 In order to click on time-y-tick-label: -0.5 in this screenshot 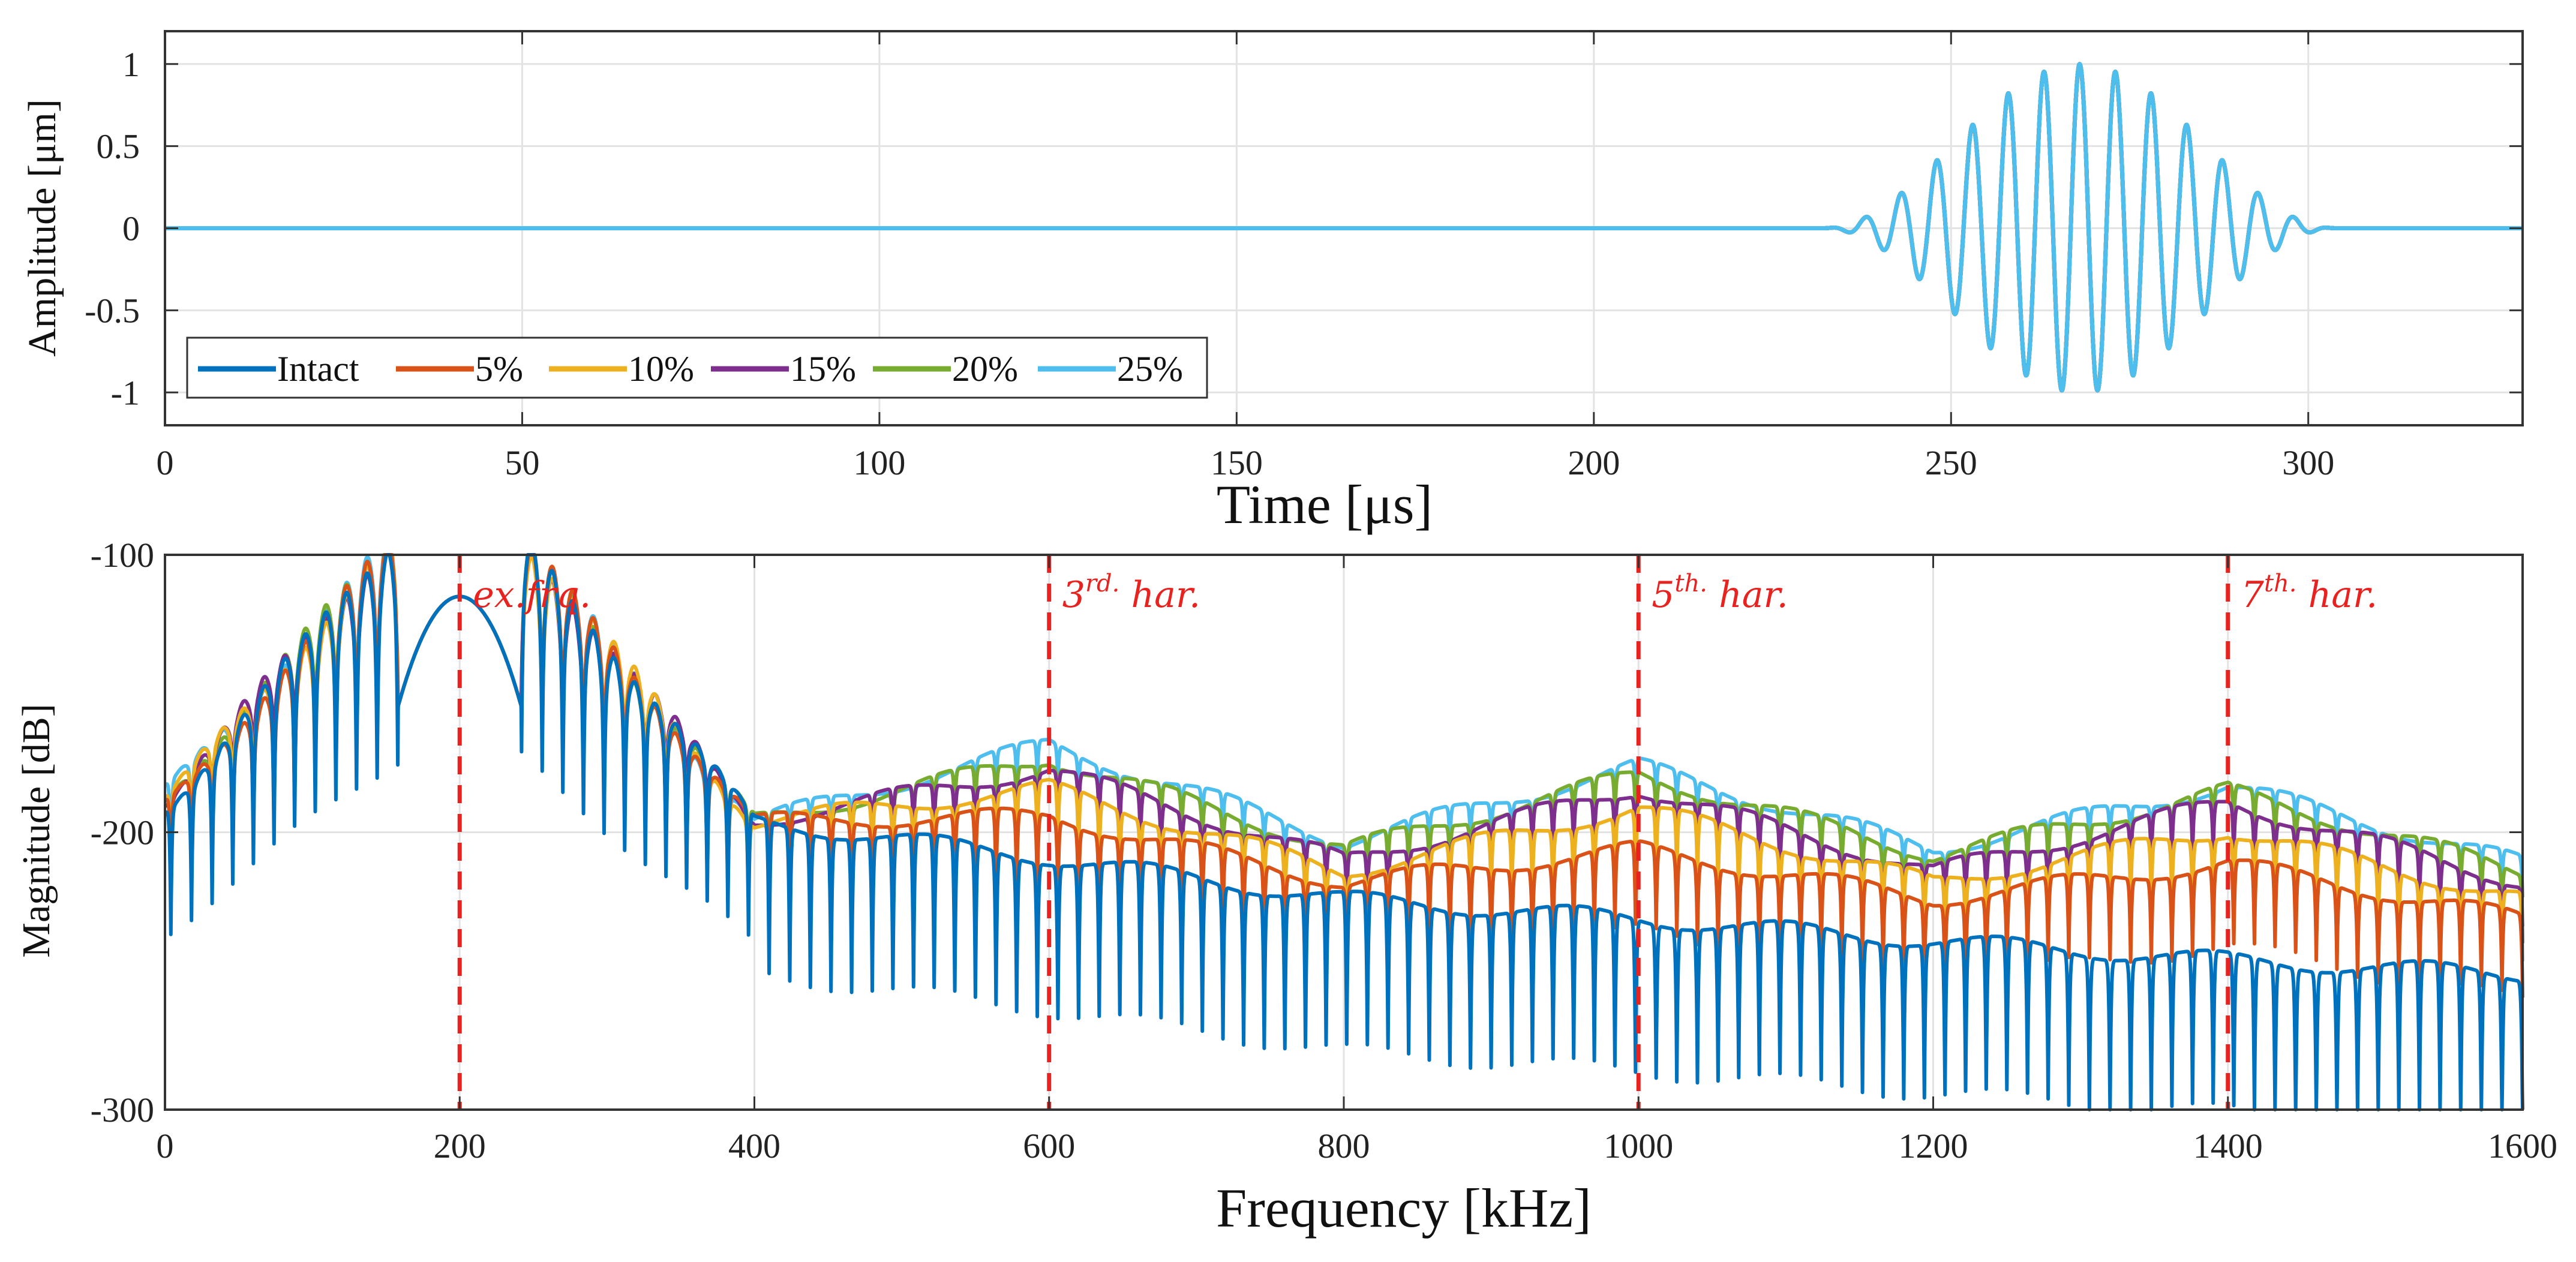, I will do `click(112, 310)`.